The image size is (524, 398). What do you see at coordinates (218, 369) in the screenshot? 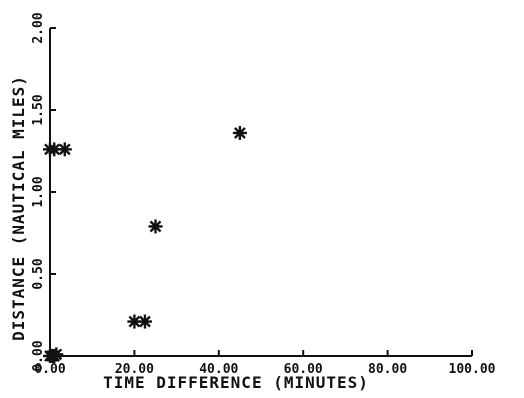
I see `x-tick-label: 40.00` at bounding box center [218, 369].